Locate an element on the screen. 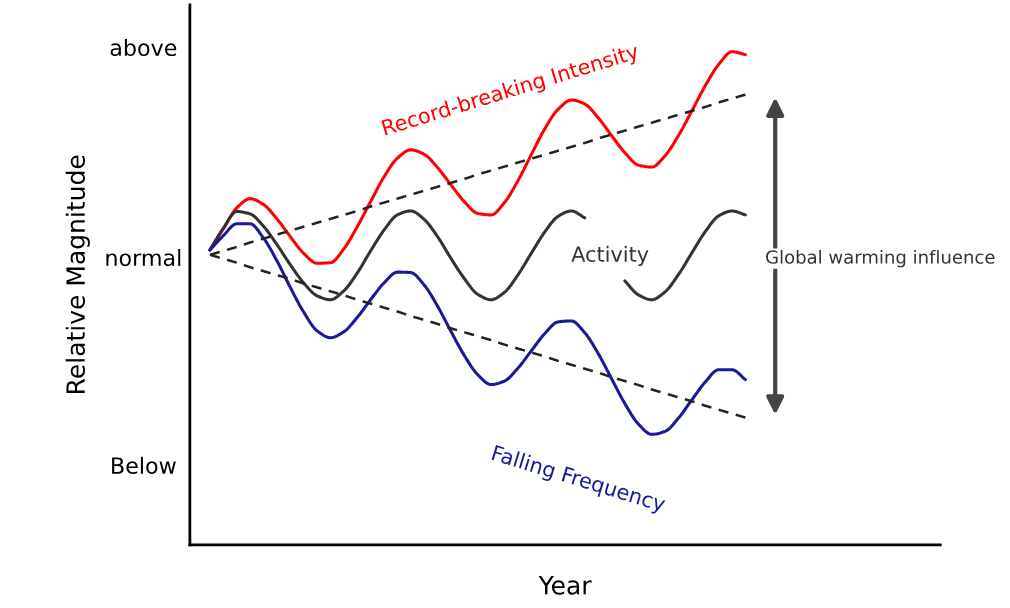 The height and width of the screenshot is (608, 1010). series-label: Activity is located at coordinates (610, 255).